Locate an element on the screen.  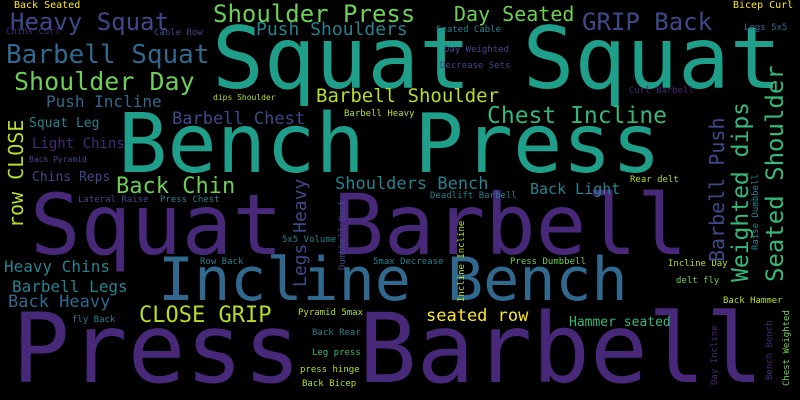
word-barbell-squat: Barbell Squat is located at coordinates (108, 55).